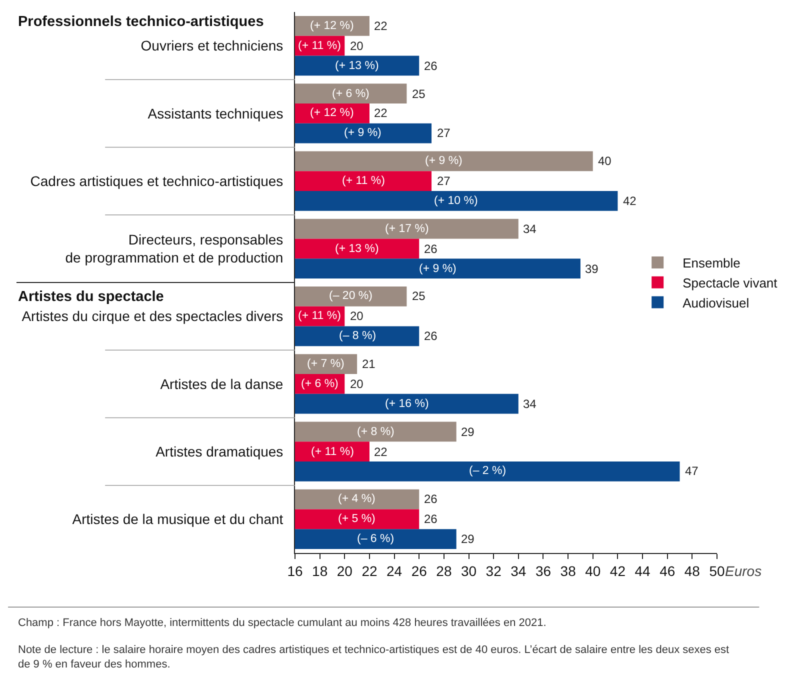  What do you see at coordinates (692, 570) in the screenshot?
I see `x-tick-label: 48` at bounding box center [692, 570].